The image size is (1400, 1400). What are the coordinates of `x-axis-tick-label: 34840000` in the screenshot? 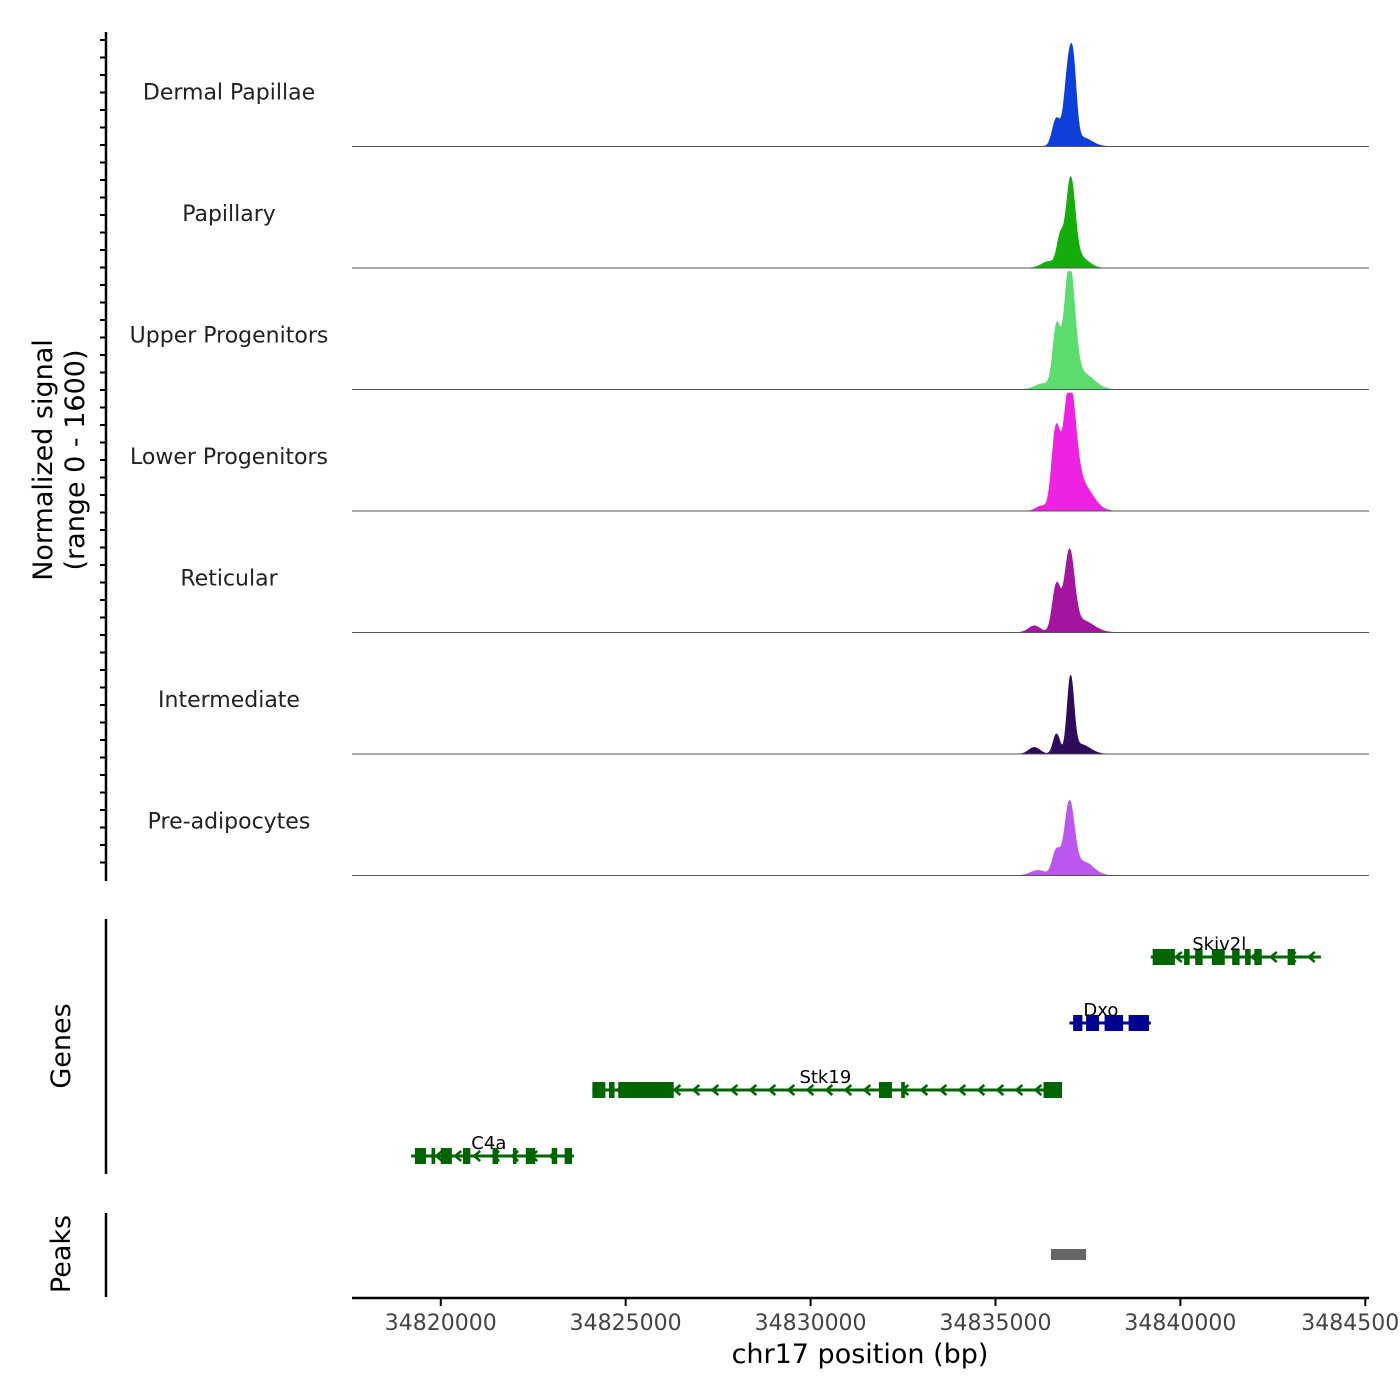 It's located at (1180, 1323).